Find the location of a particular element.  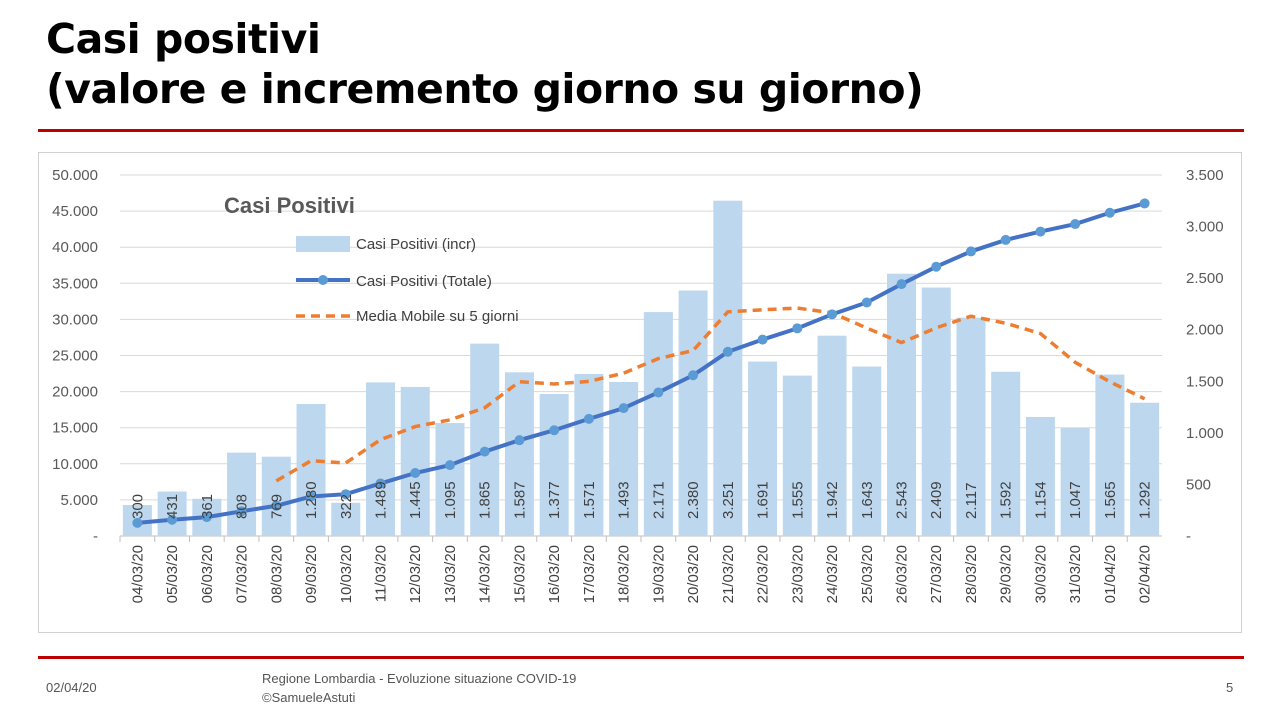

bar-data-label: 1.565 is located at coordinates (1110, 500).